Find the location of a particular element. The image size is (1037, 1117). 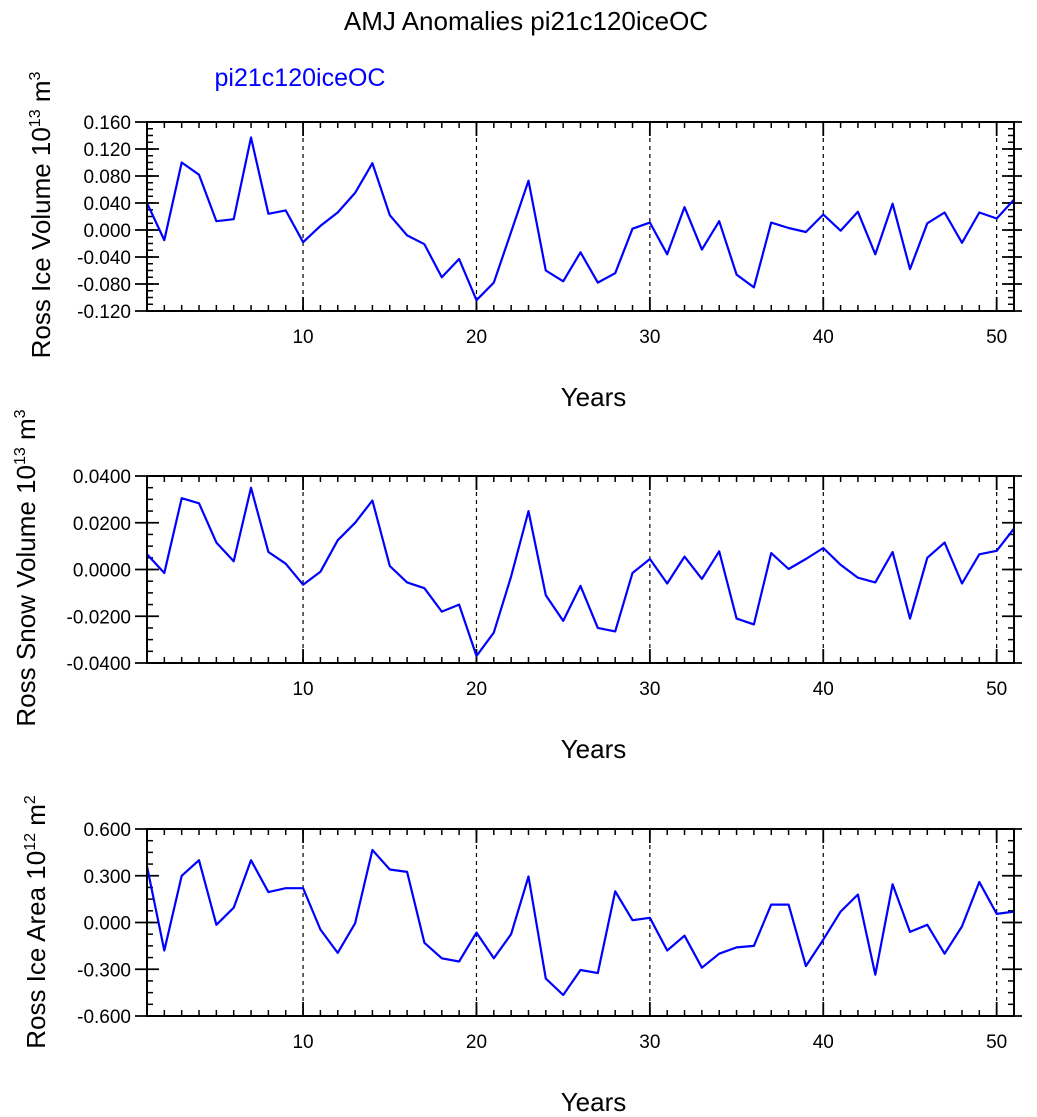

y-axis-label: Ross Ice Volume 1013 m3 is located at coordinates (41, 214).